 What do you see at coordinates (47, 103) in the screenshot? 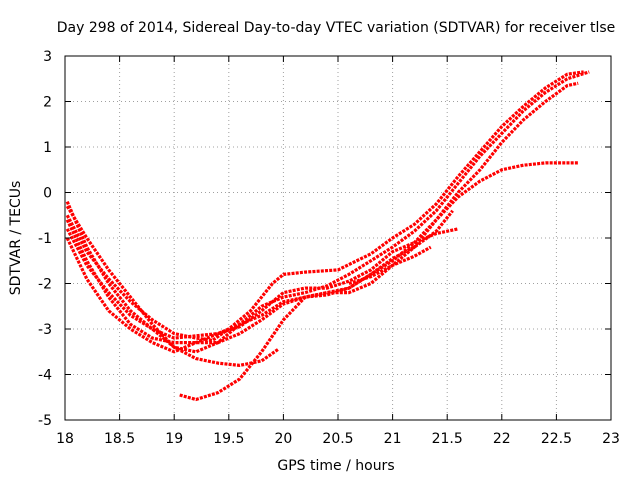
I see `y-tick-label: 2` at bounding box center [47, 103].